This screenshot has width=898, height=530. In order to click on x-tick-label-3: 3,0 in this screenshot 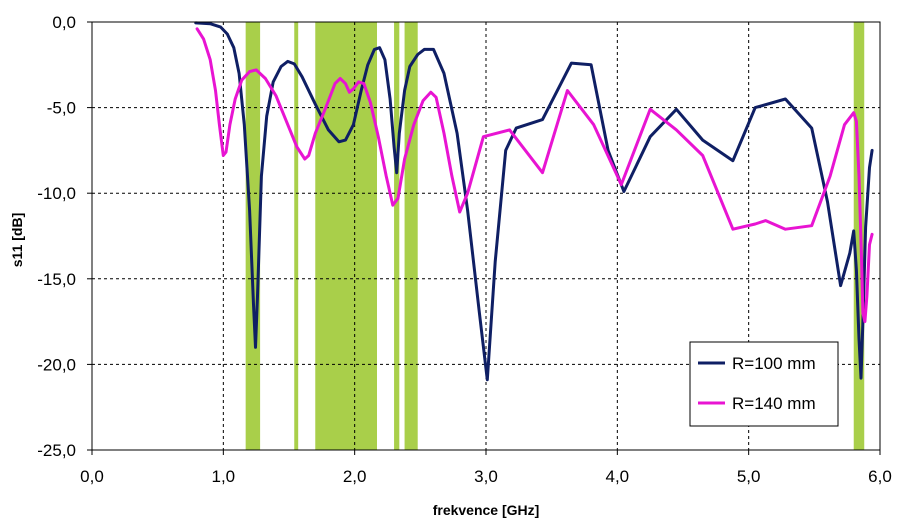, I will do `click(486, 476)`.